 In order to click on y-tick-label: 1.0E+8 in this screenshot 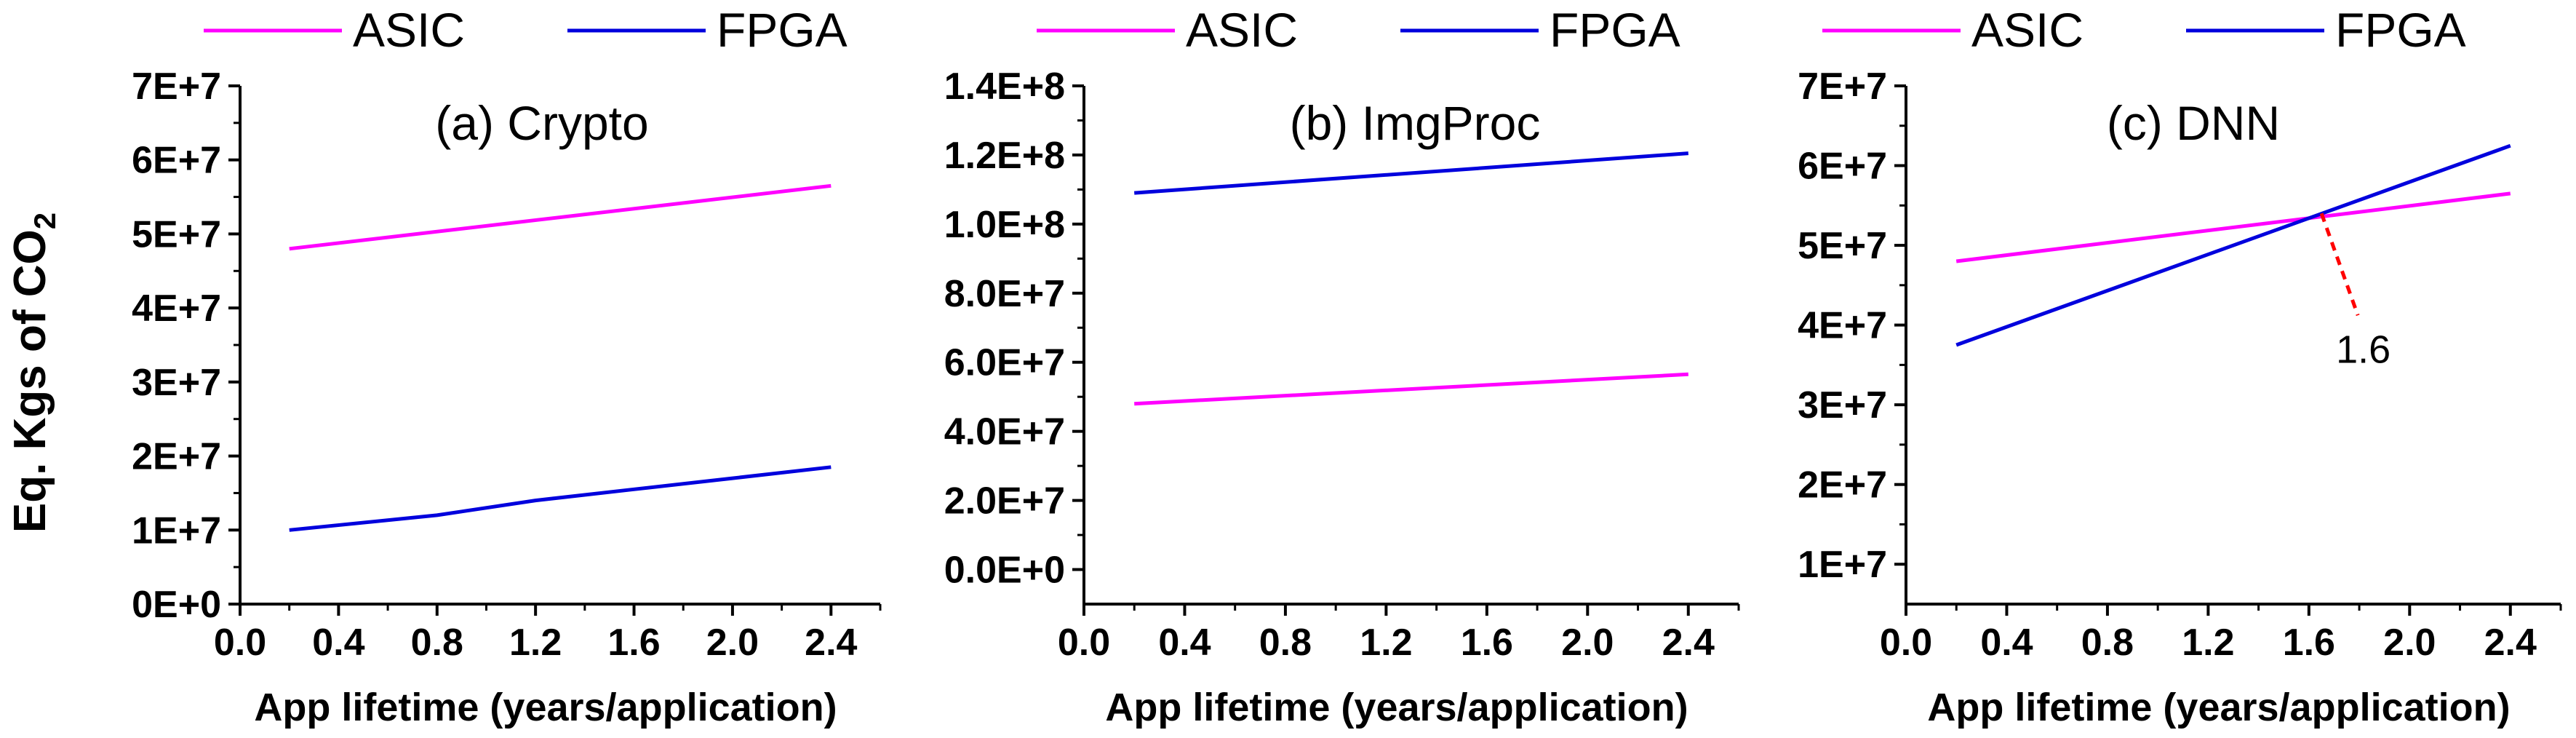, I will do `click(1004, 225)`.